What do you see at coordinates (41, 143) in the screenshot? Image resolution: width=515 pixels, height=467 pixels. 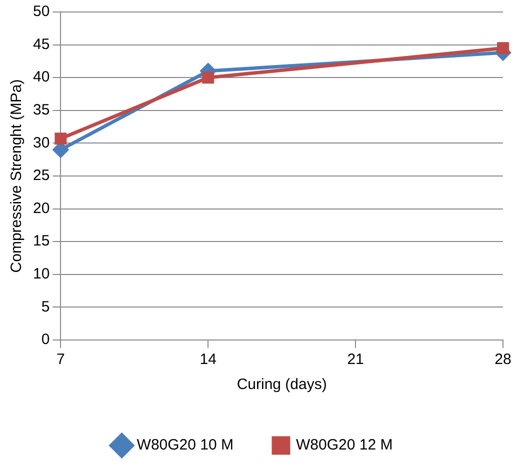 I see `y-tick-label: 30` at bounding box center [41, 143].